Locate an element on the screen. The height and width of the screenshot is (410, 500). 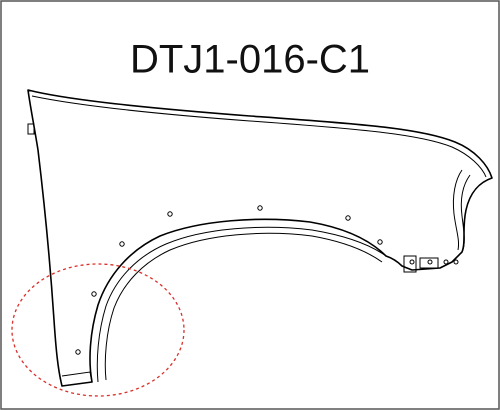
tab is located at coordinates (31, 129).